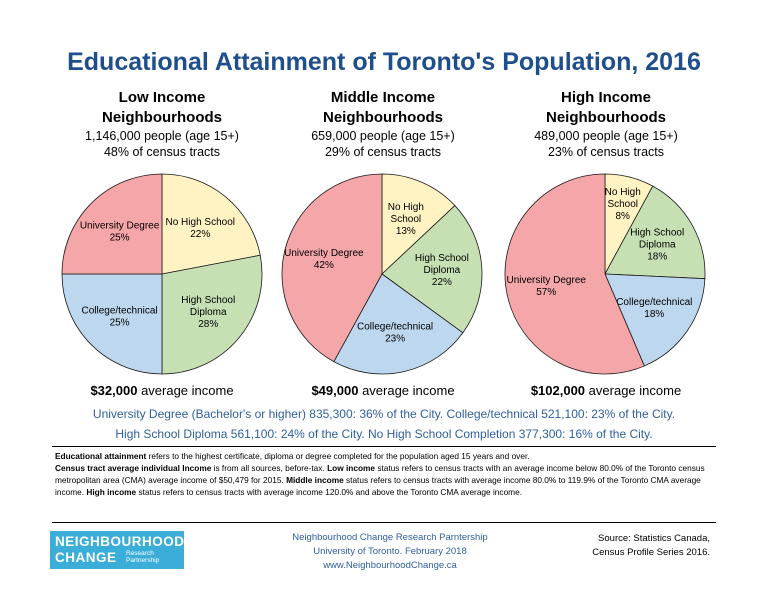 The image size is (768, 594). I want to click on note-term: Low income, so click(351, 468).